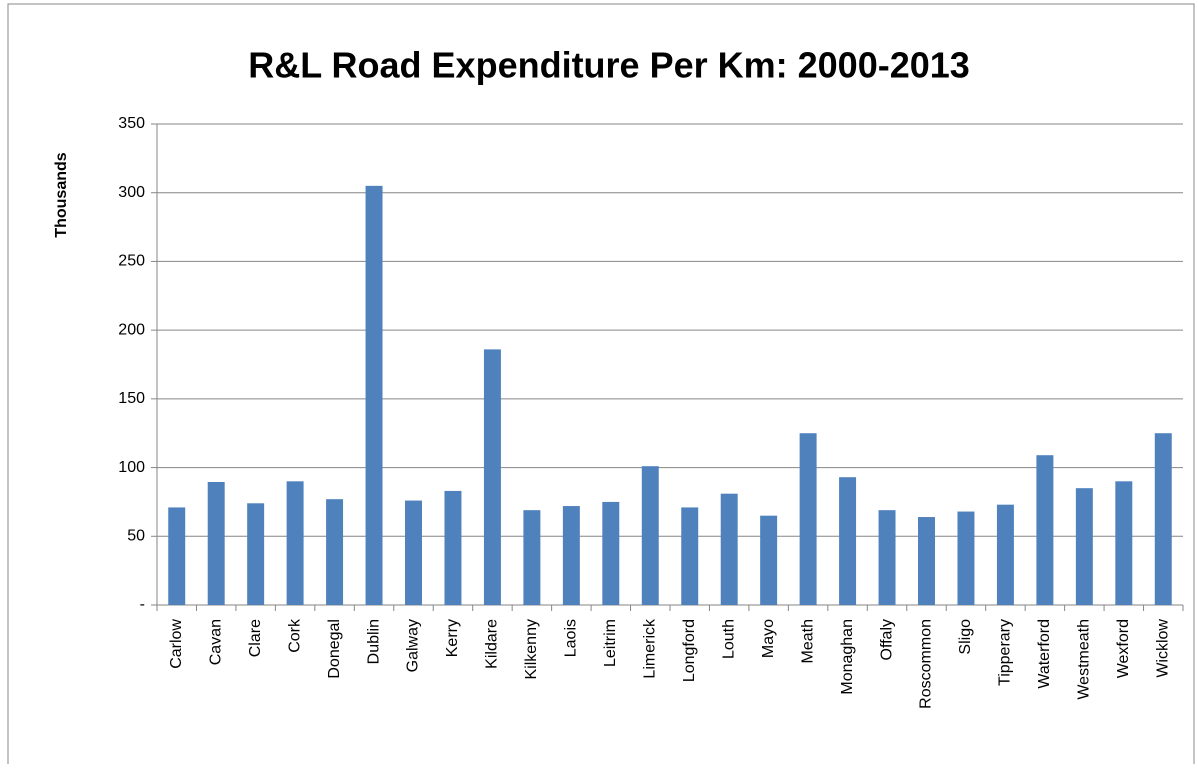  What do you see at coordinates (571, 638) in the screenshot?
I see `x-tick-label: Laois` at bounding box center [571, 638].